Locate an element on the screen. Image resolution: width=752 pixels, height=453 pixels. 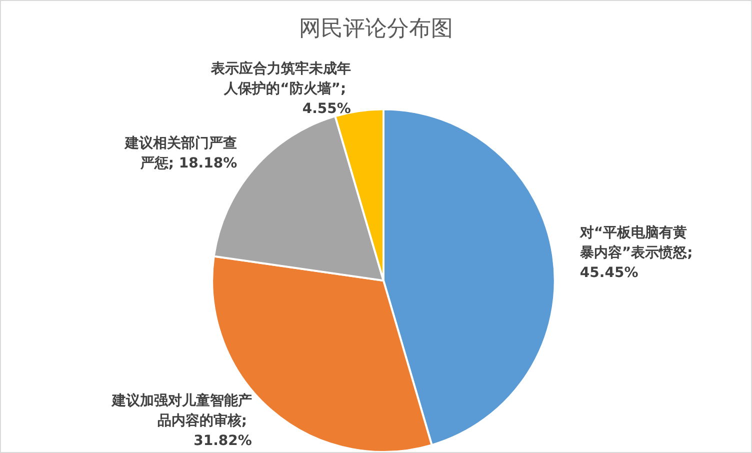
slice-label: 表示应合力筑牢未成年人保护的“防火墙”; 4.55% is located at coordinates (280, 89).